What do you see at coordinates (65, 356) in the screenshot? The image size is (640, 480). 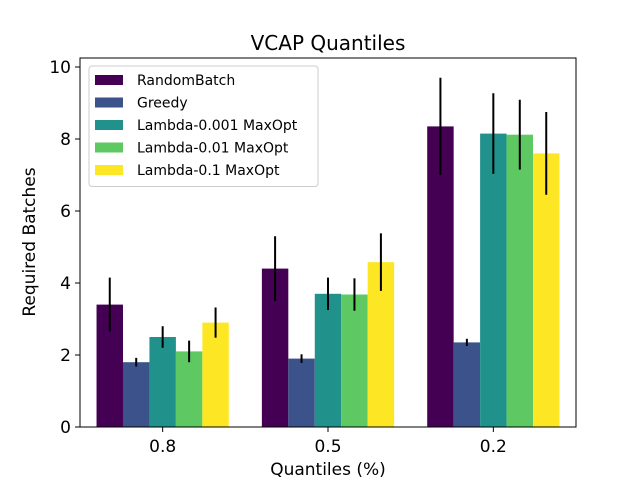 I see `y-tick-label: 2` at bounding box center [65, 356].